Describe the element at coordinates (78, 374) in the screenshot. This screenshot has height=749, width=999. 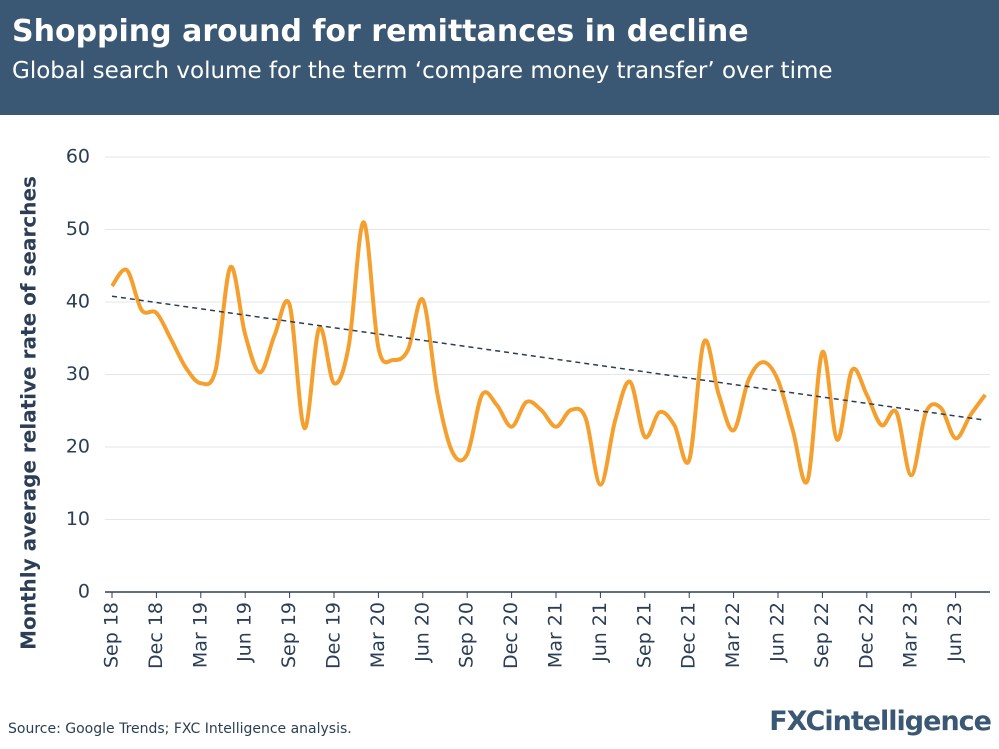
I see `y-tick-label: 30` at that location.